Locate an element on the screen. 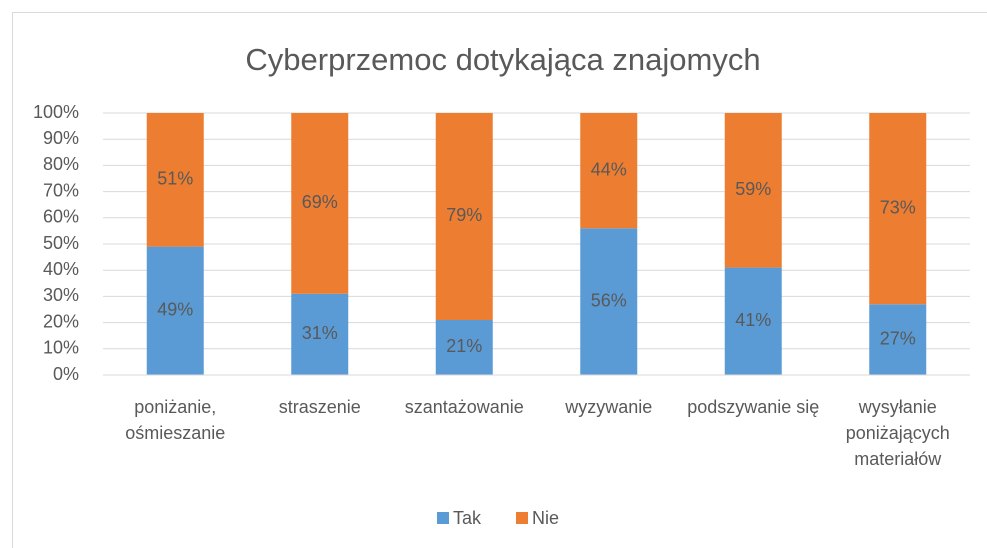 The height and width of the screenshot is (548, 987). data-label: 73% is located at coordinates (898, 207).